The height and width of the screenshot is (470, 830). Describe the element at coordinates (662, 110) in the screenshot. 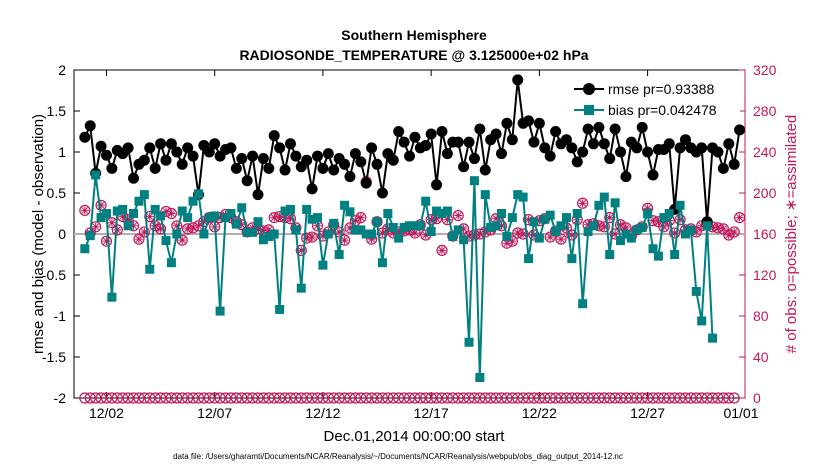

I see `legend-bias-label: bias pr=0.042478` at that location.